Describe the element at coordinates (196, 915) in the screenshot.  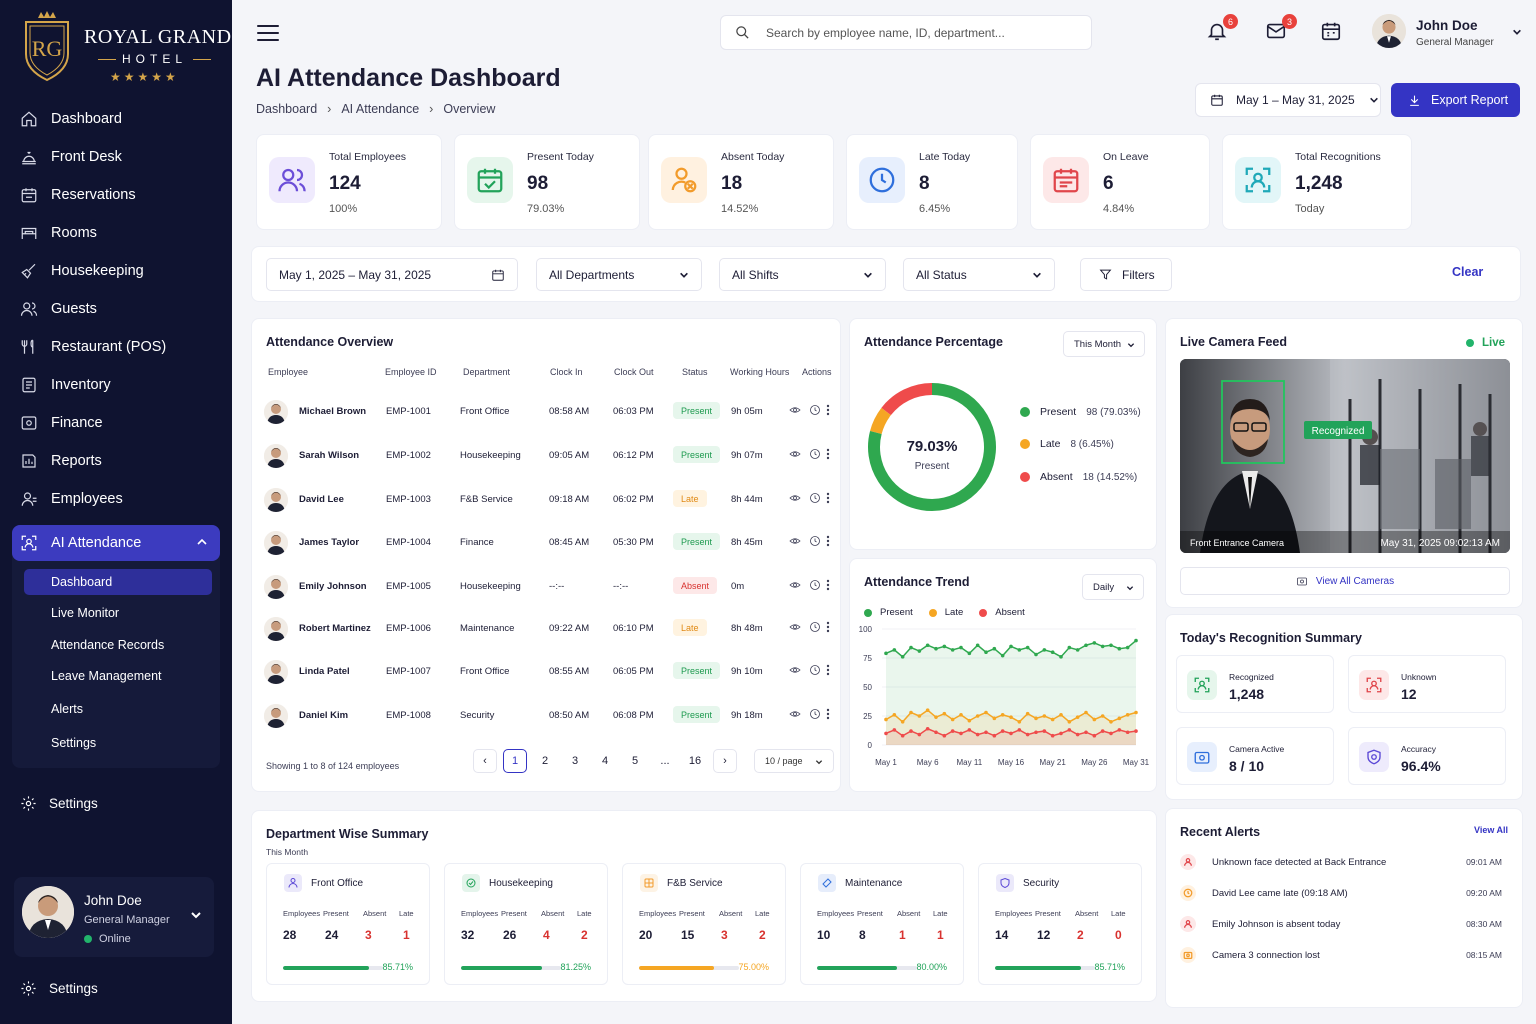
I see `chevron-down-icon` at that location.